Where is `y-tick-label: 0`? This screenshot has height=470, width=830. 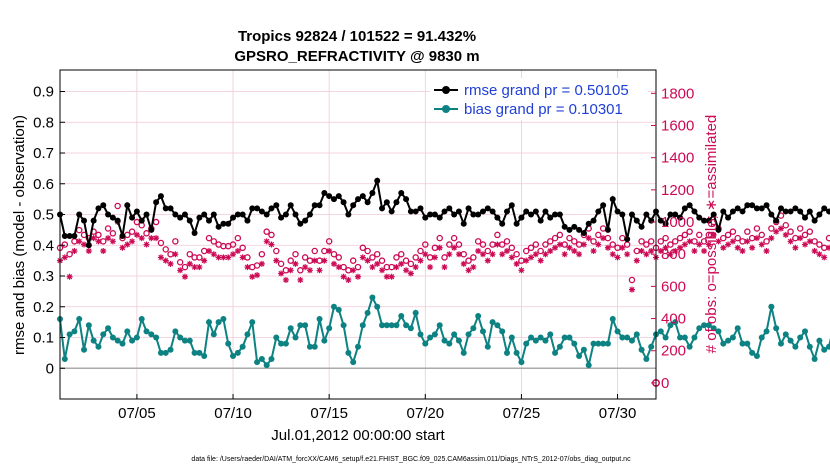 y-tick-label: 0 is located at coordinates (50, 368).